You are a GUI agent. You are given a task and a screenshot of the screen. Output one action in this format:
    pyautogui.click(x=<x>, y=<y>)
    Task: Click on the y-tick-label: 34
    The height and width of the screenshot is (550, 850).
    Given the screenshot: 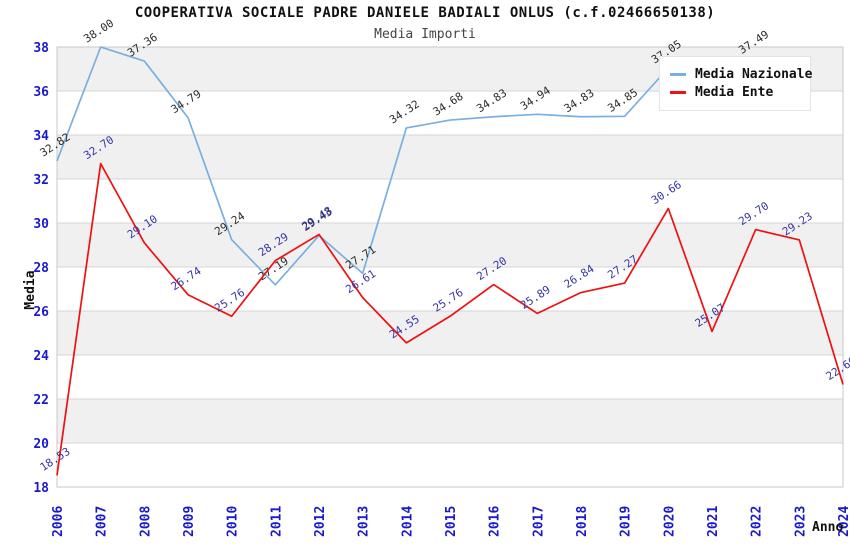 What is the action you would take?
    pyautogui.click(x=41, y=136)
    